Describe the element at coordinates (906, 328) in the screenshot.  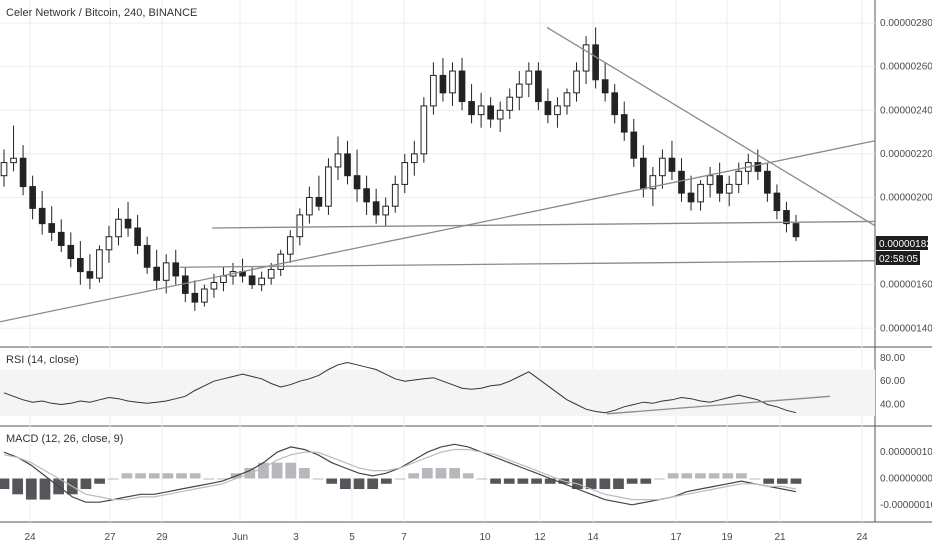
I see `price-tick-label: 0.00000140` at that location.